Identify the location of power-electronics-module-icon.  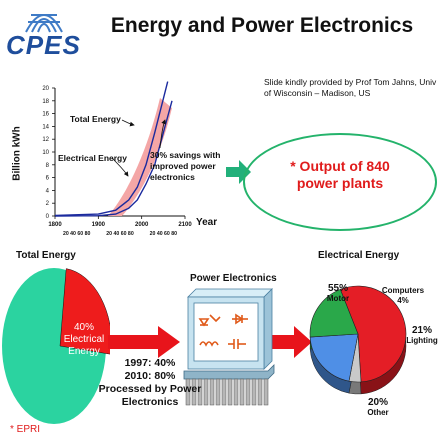
(229, 347).